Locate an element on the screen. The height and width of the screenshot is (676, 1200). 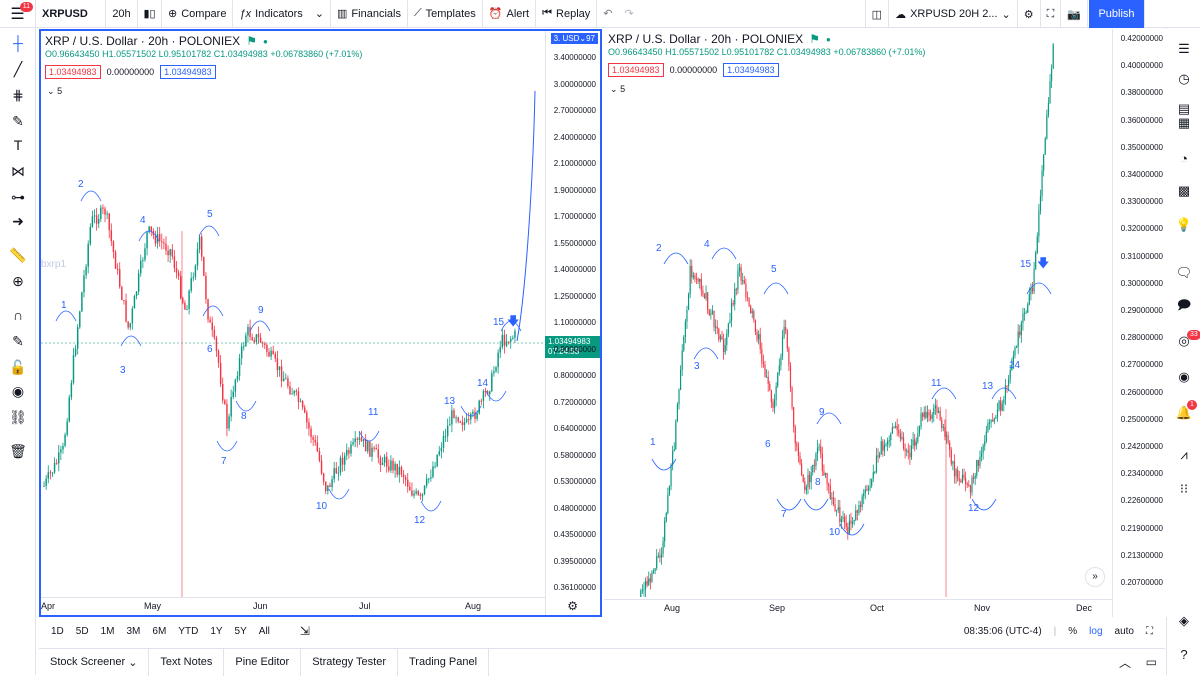
prediction-icon: ⊶ is located at coordinates (18, 197).